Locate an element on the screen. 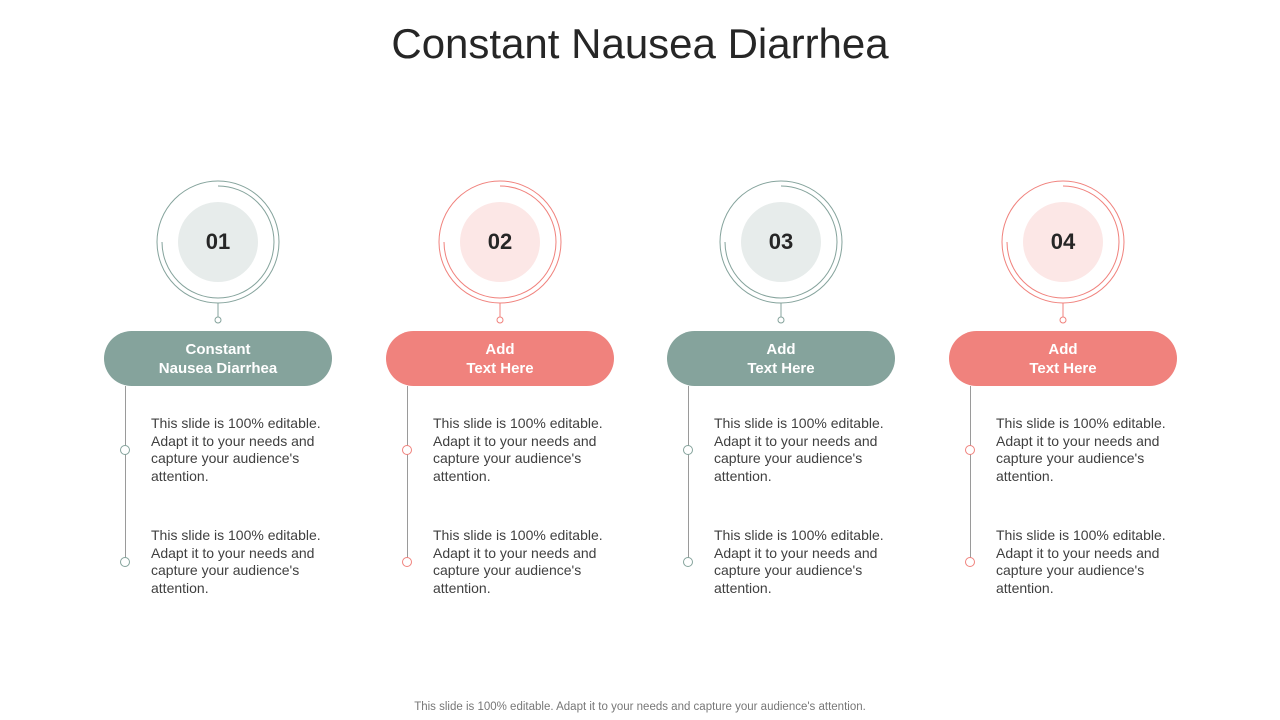  slide-title: Constant Nausea Diarrhea is located at coordinates (640, 43).